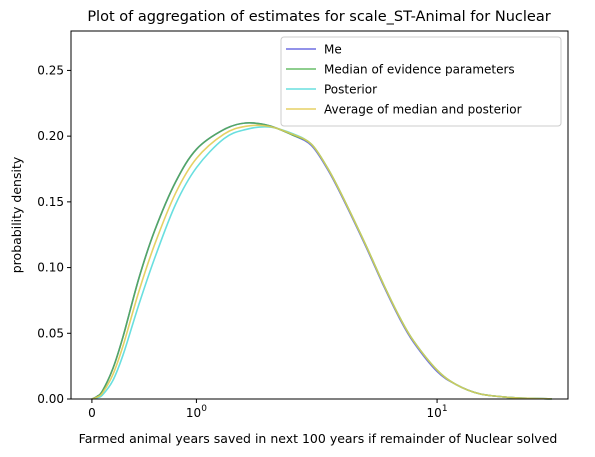  I want to click on y-tick-label: 0.10, so click(50, 268).